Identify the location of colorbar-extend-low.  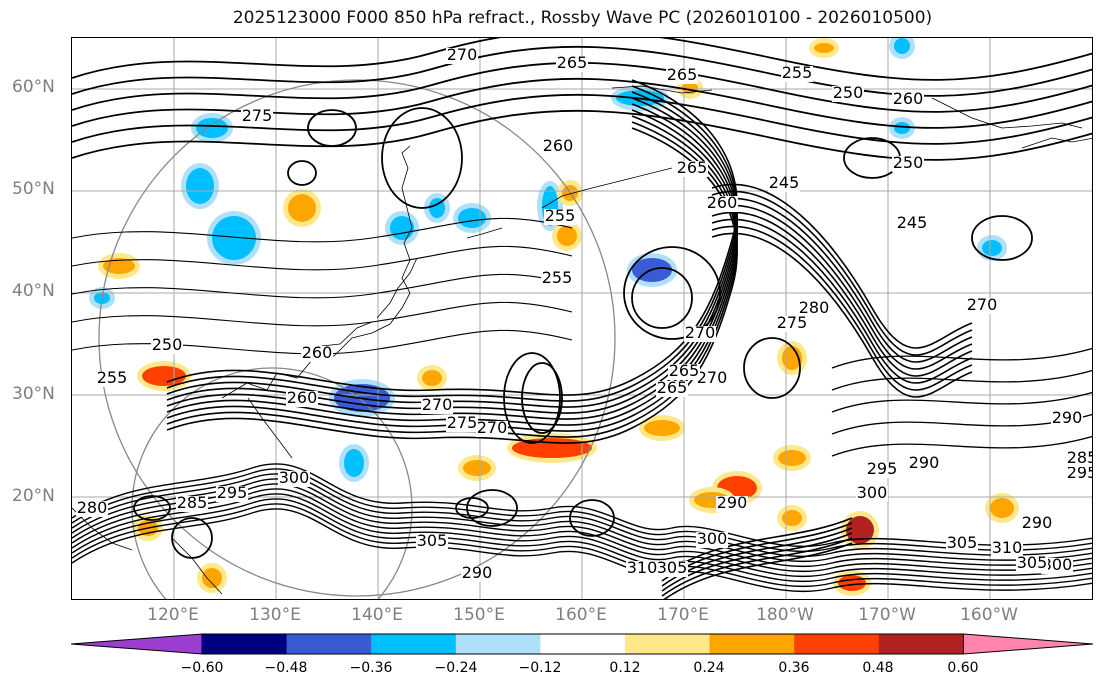
(137, 644).